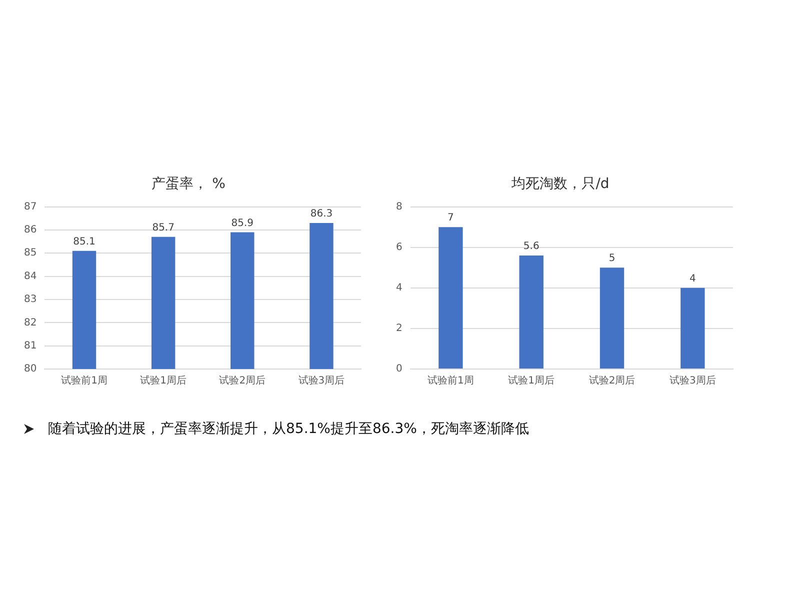 The width and height of the screenshot is (800, 600). I want to click on y-tick-label: 84, so click(30, 276).